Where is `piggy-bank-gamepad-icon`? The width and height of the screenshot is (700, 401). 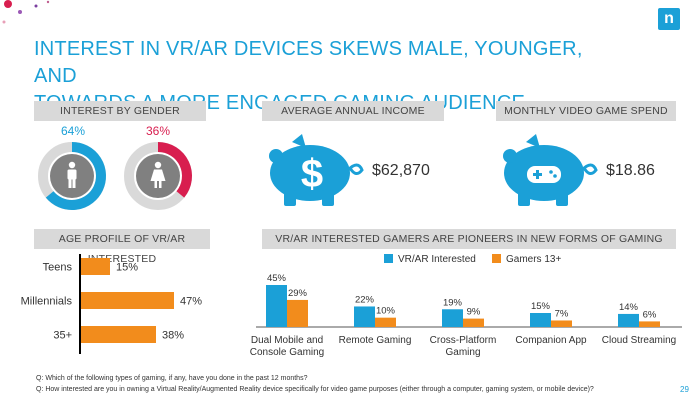
piggy-bank-gamepad-icon is located at coordinates (550, 170).